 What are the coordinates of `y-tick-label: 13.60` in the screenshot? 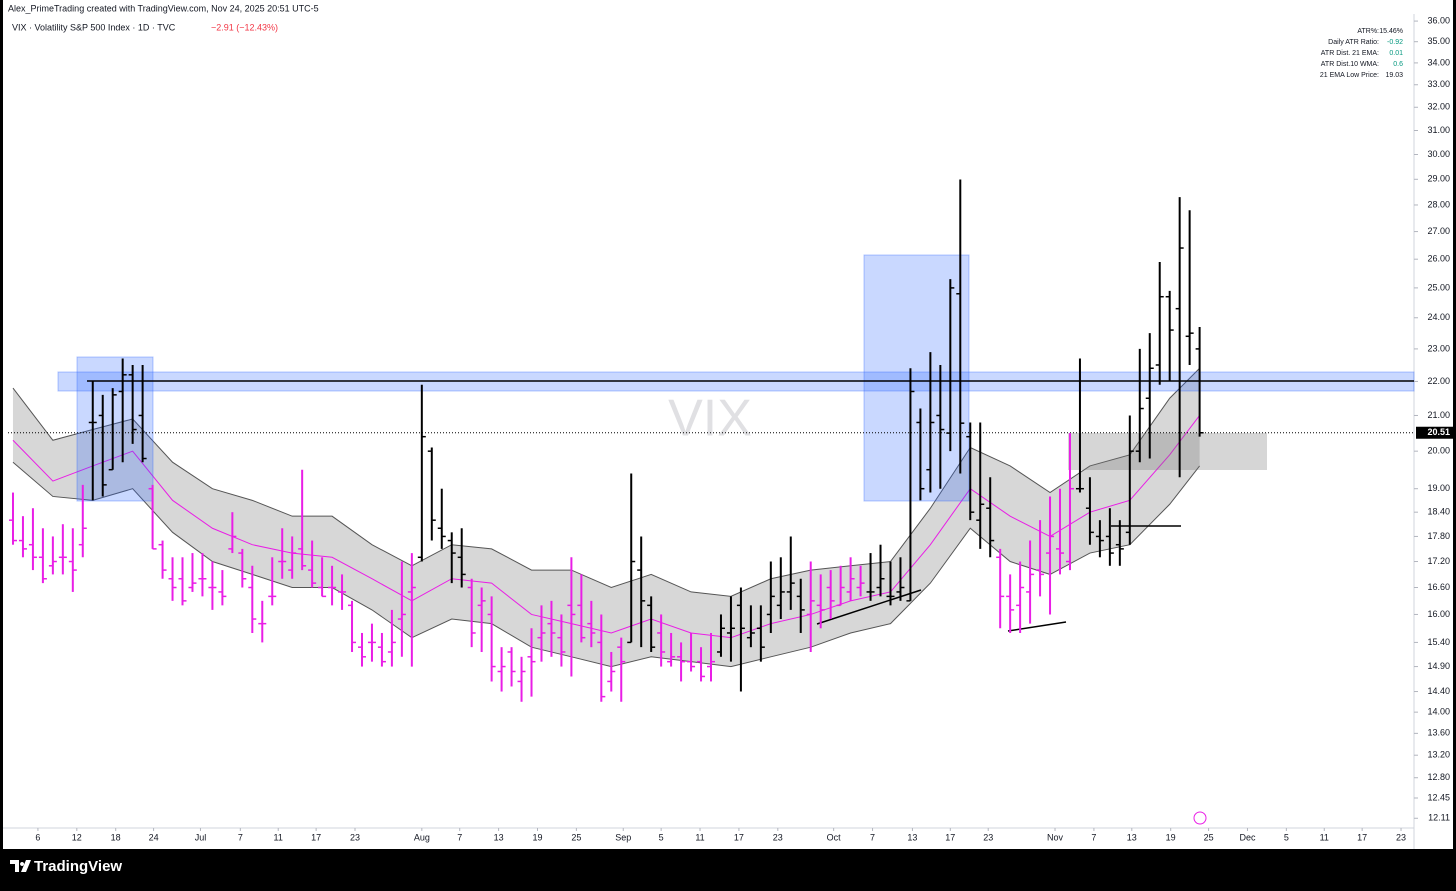 It's located at (1438, 733).